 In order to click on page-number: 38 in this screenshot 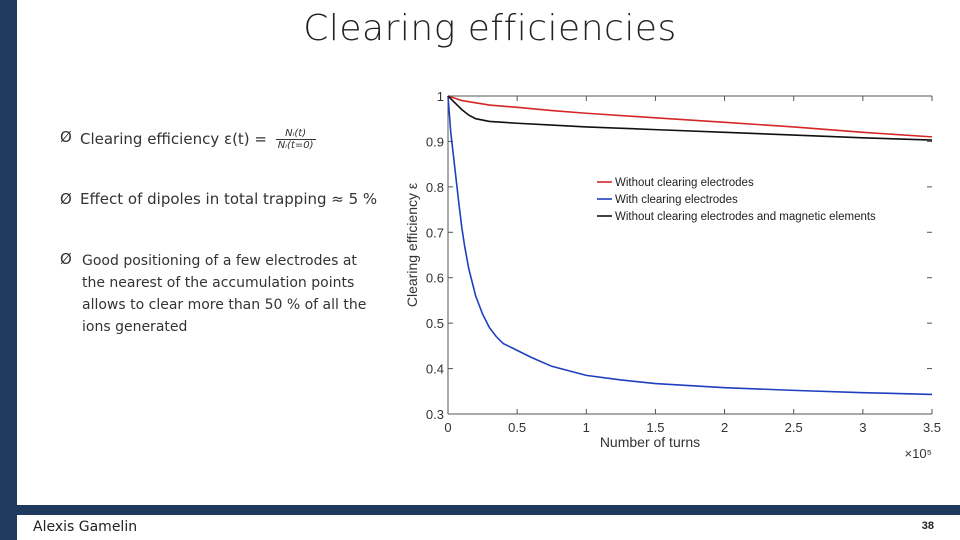, I will do `click(927, 526)`.